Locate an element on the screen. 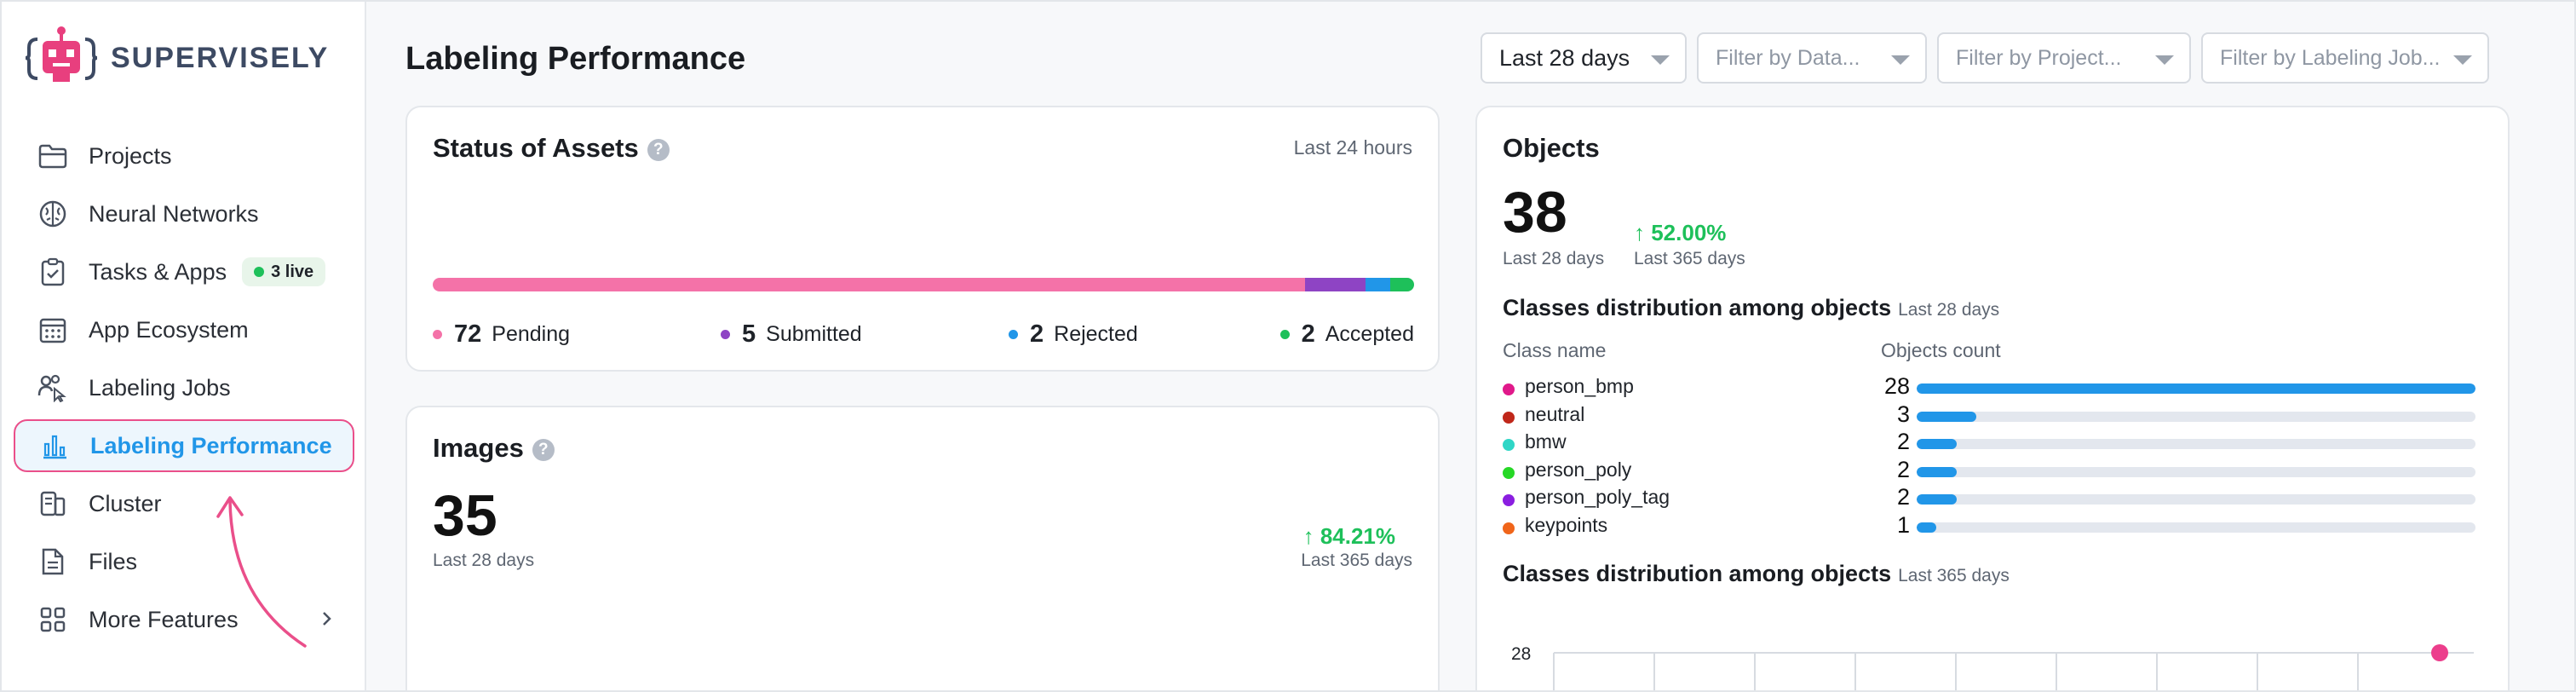 The width and height of the screenshot is (2576, 692). class-name: person_poly_tag is located at coordinates (1598, 497).